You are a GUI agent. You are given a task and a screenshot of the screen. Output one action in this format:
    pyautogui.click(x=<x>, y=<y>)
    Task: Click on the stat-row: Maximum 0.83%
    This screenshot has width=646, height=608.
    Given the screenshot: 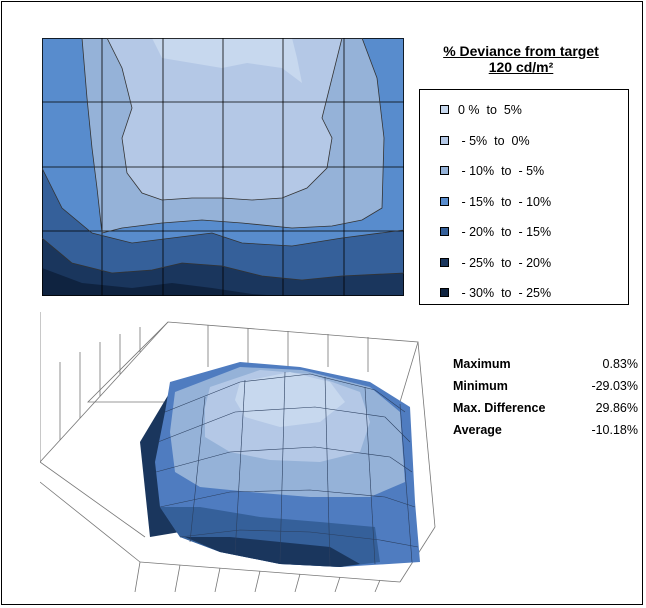 What is the action you would take?
    pyautogui.click(x=545, y=367)
    